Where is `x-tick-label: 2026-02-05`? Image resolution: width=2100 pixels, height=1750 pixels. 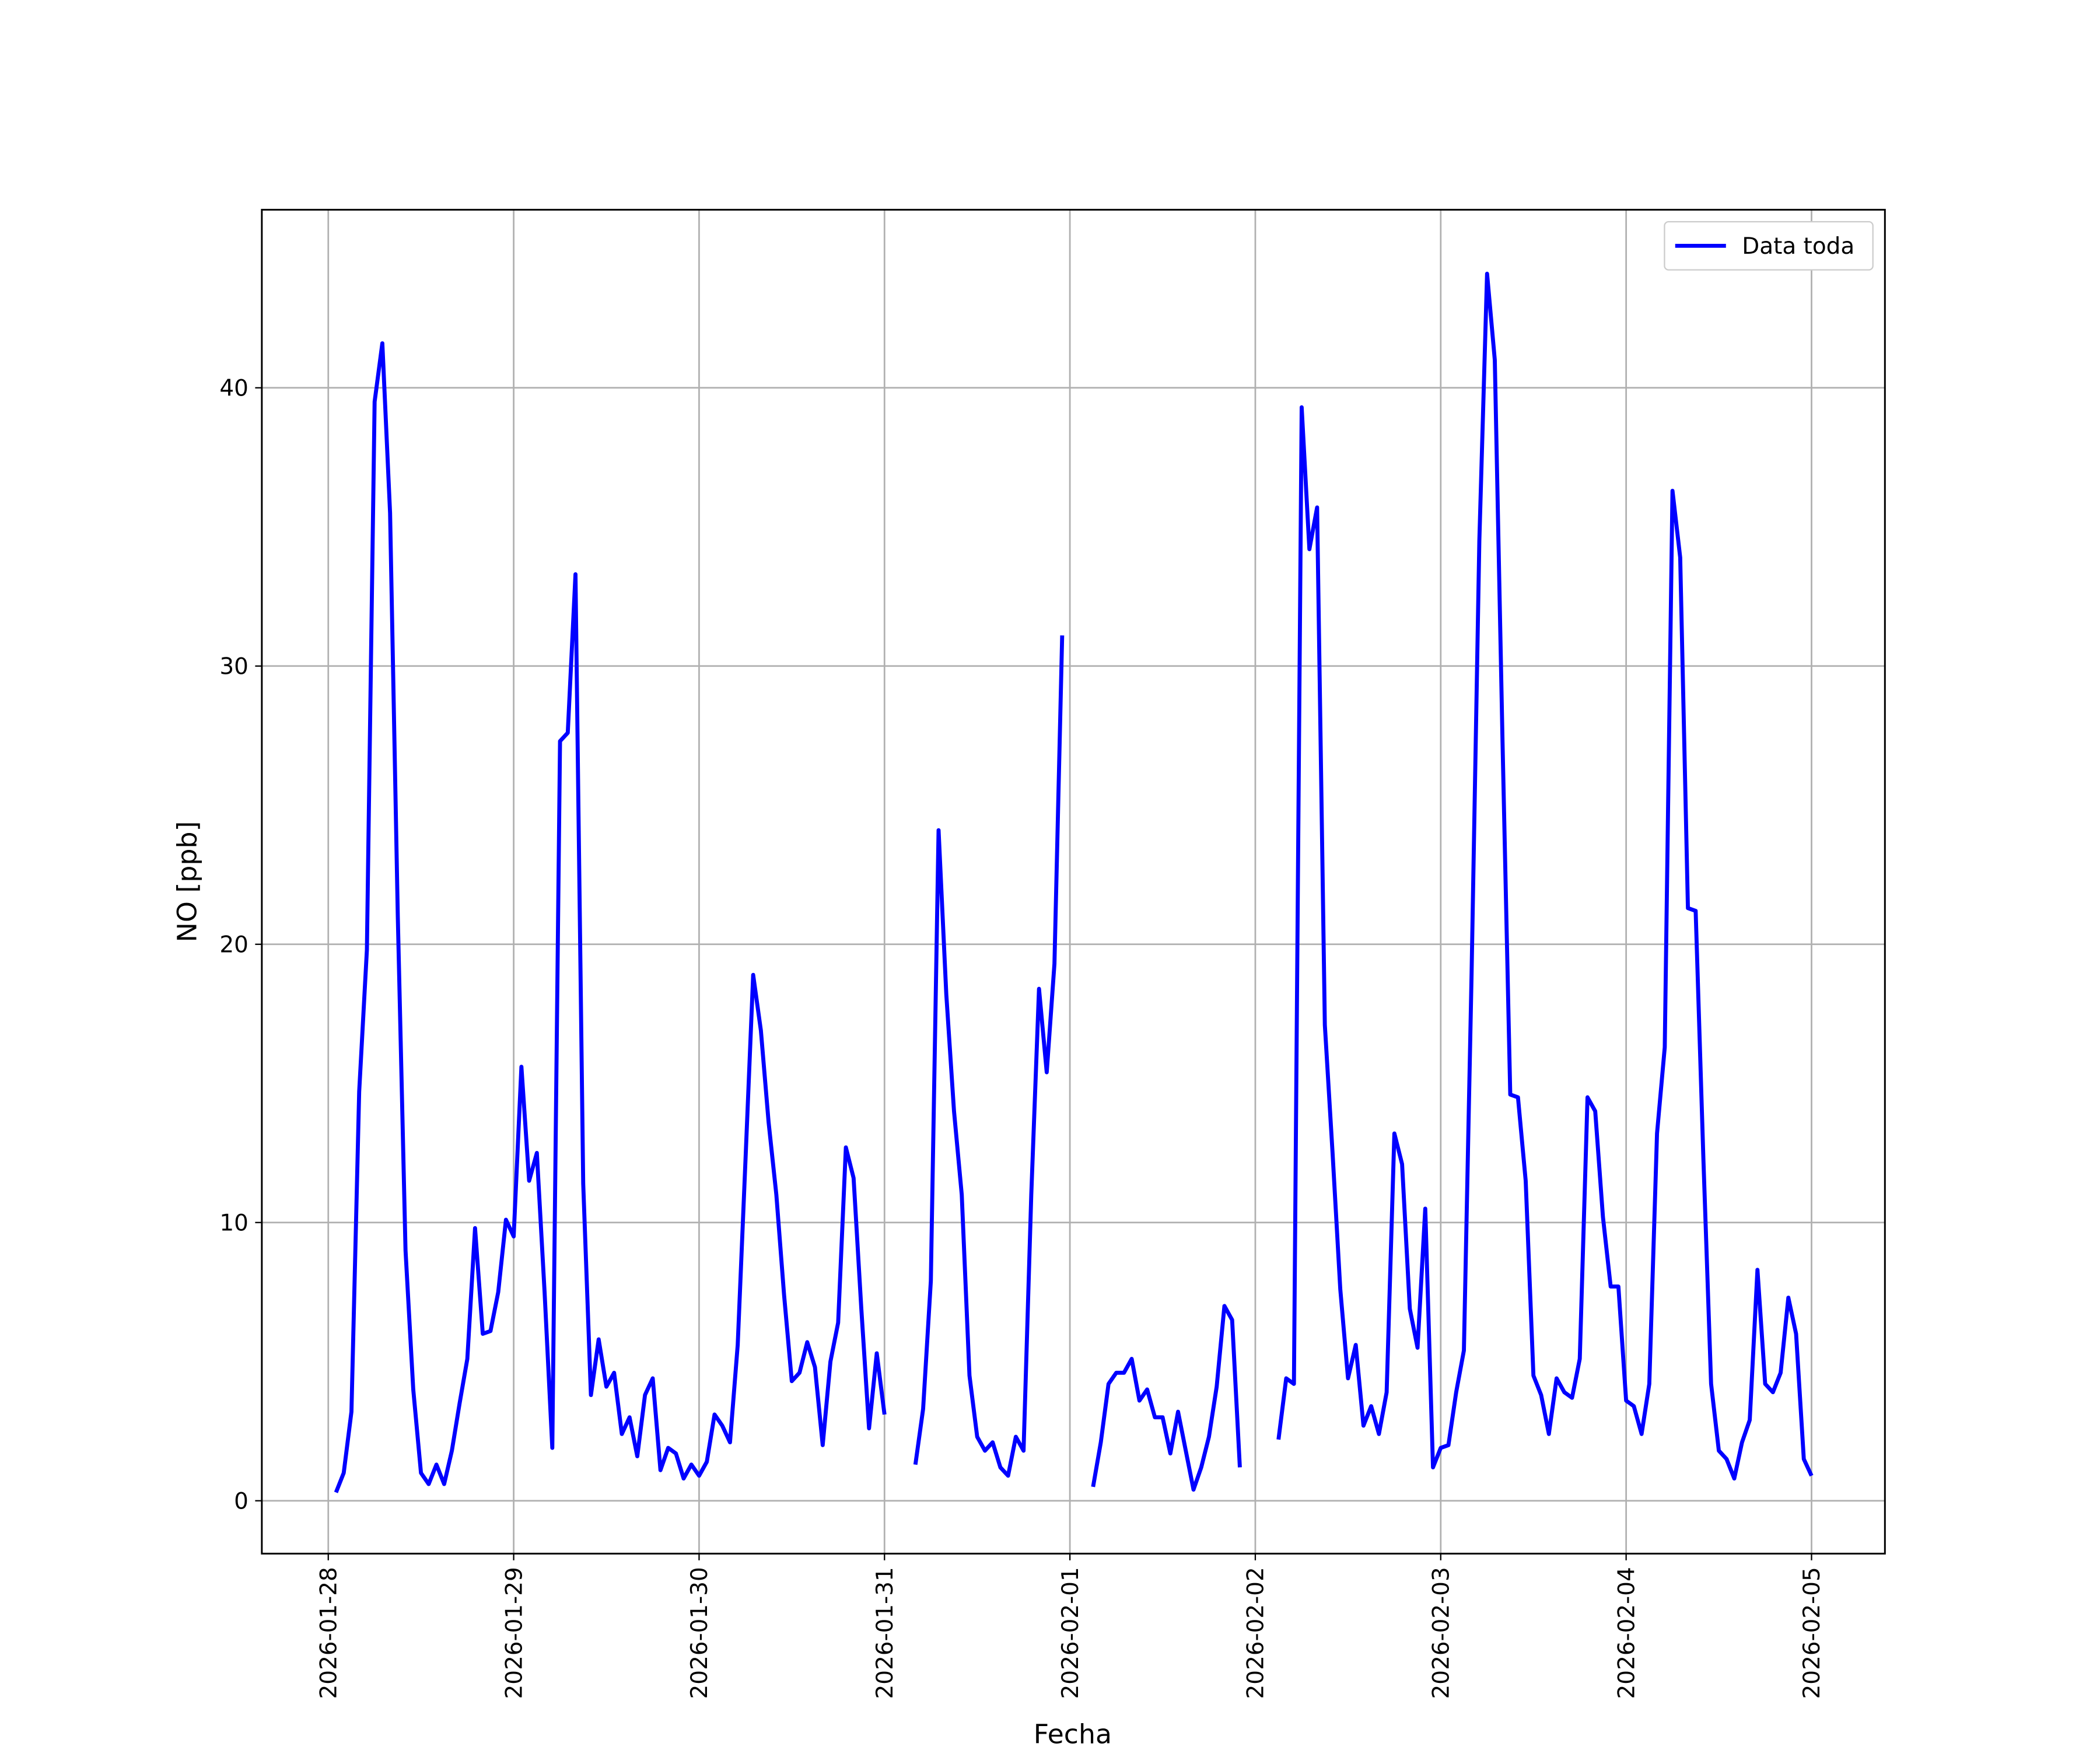 x-tick-label: 2026-02-05 is located at coordinates (1812, 1633).